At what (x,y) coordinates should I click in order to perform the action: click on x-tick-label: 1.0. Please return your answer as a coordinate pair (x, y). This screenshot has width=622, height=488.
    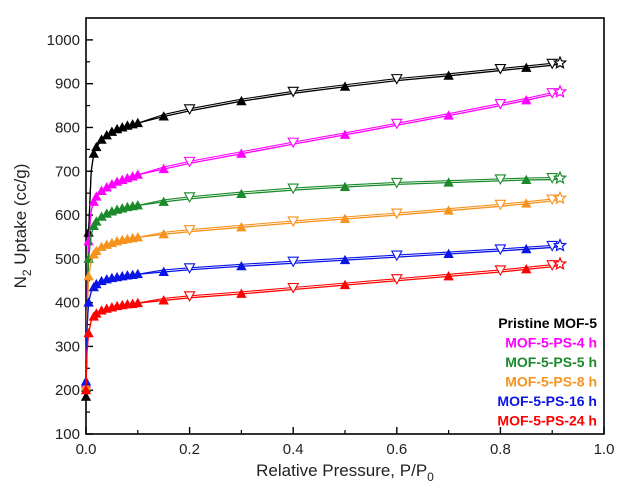
    Looking at the image, I should click on (604, 449).